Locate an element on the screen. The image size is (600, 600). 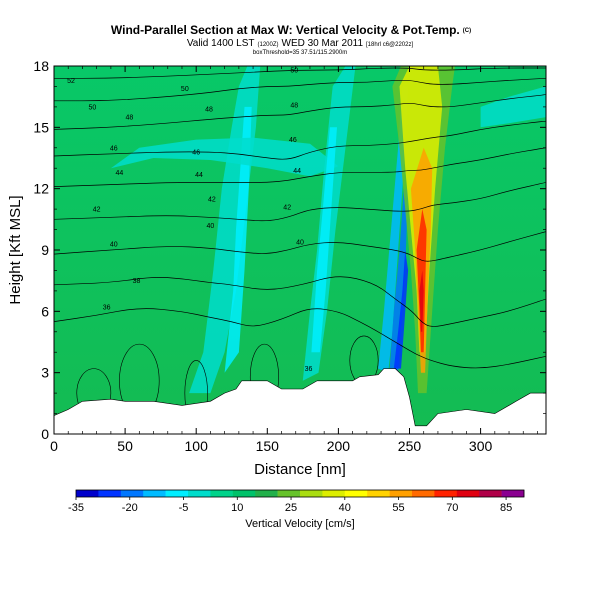
y-tick-label: 9 is located at coordinates (45, 250).